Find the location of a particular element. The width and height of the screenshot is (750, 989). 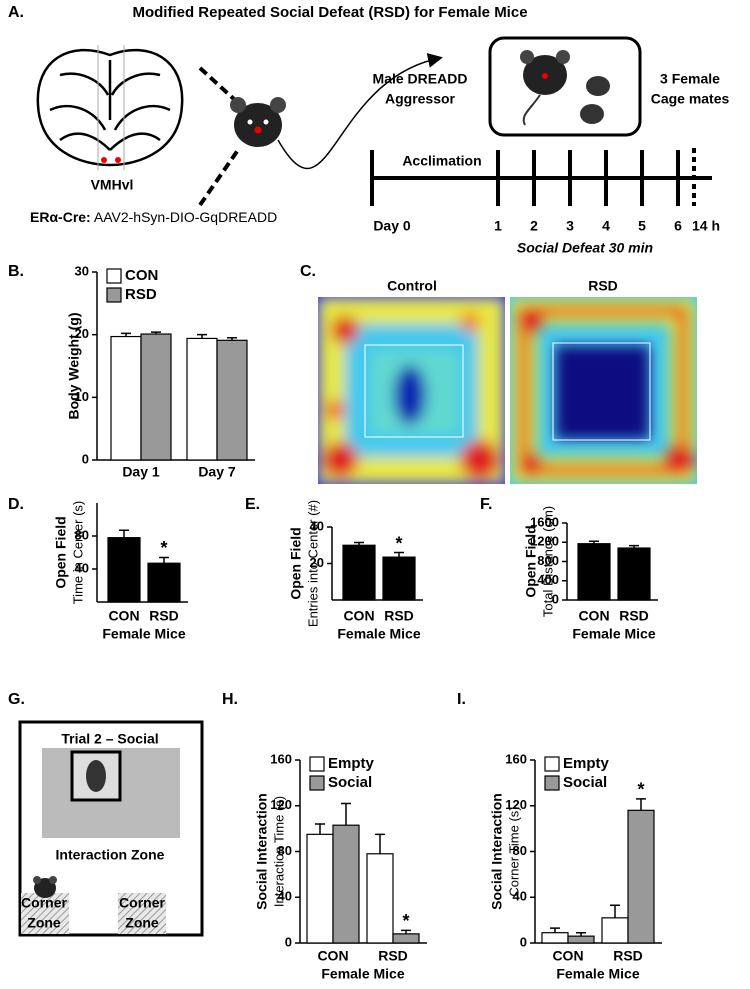

region-label: VMHvl is located at coordinates (112, 185).